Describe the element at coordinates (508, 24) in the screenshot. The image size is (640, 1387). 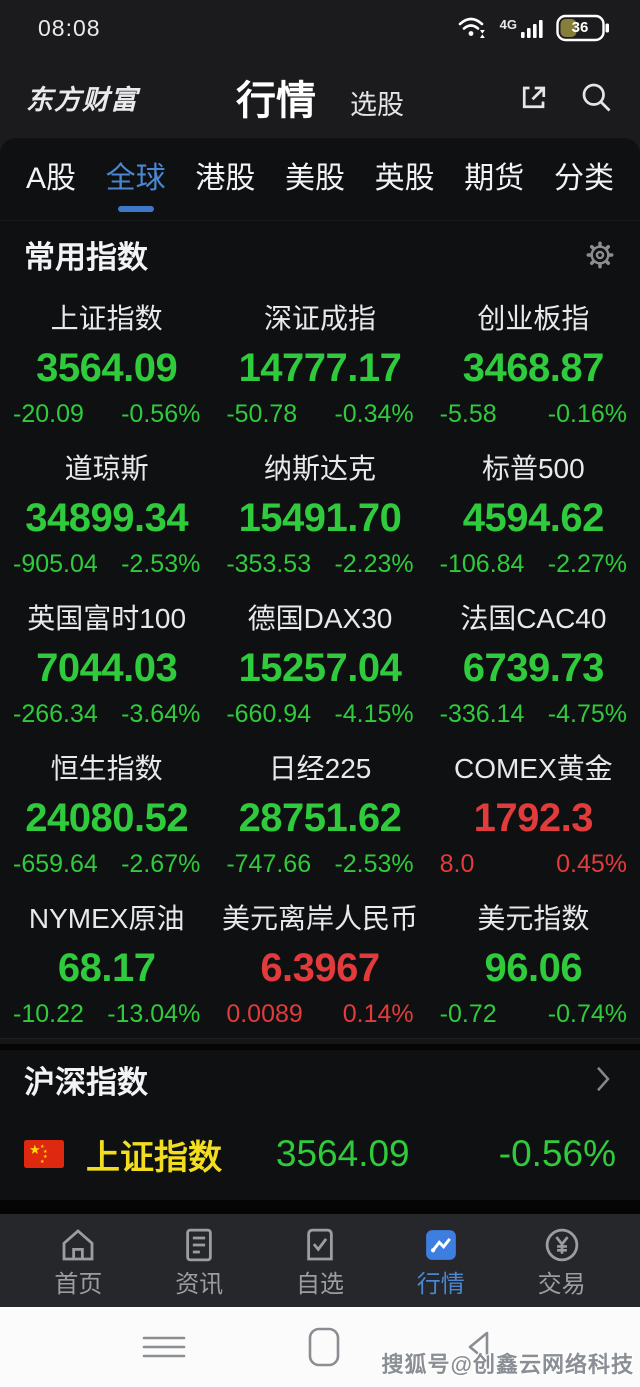
I see `network-type-label: 4G` at that location.